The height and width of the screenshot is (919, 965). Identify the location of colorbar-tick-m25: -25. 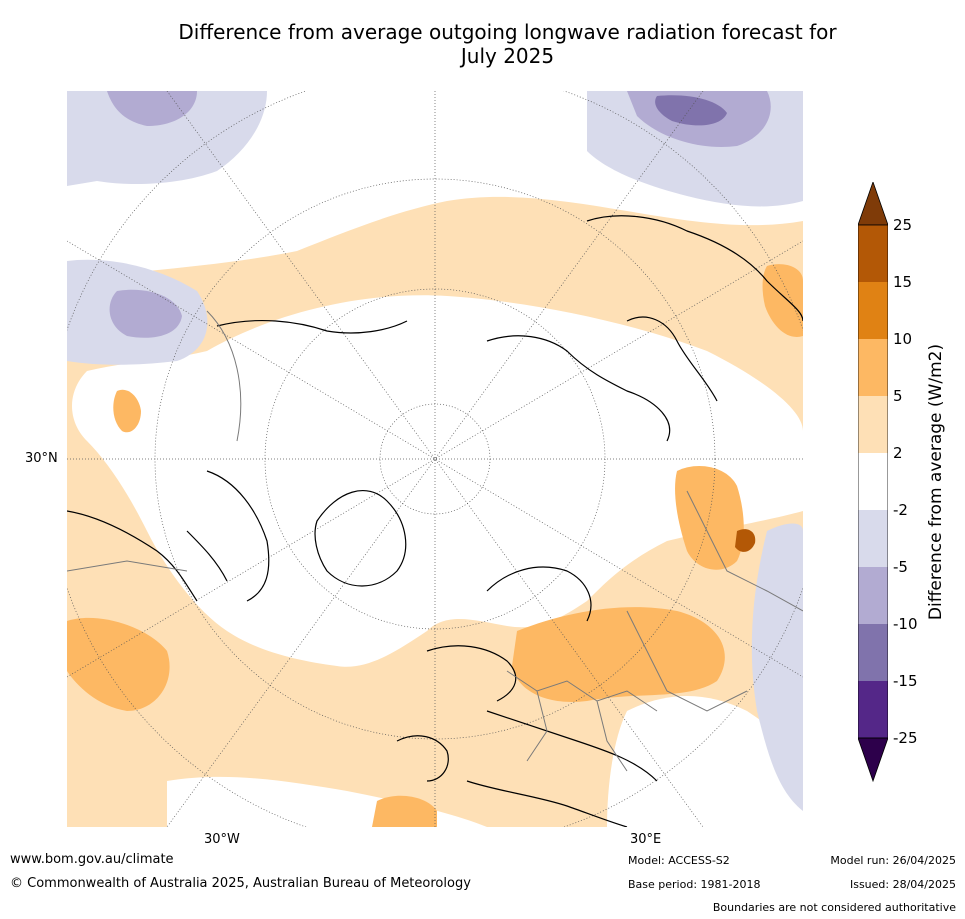
(905, 738).